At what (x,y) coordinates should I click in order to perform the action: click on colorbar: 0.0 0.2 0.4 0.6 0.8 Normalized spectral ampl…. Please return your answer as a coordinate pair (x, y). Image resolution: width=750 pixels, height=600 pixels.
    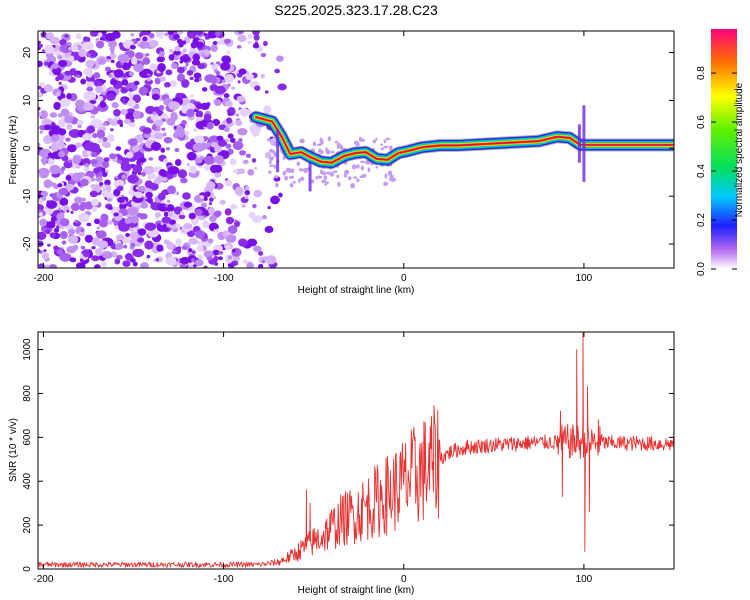
    Looking at the image, I should click on (720, 152).